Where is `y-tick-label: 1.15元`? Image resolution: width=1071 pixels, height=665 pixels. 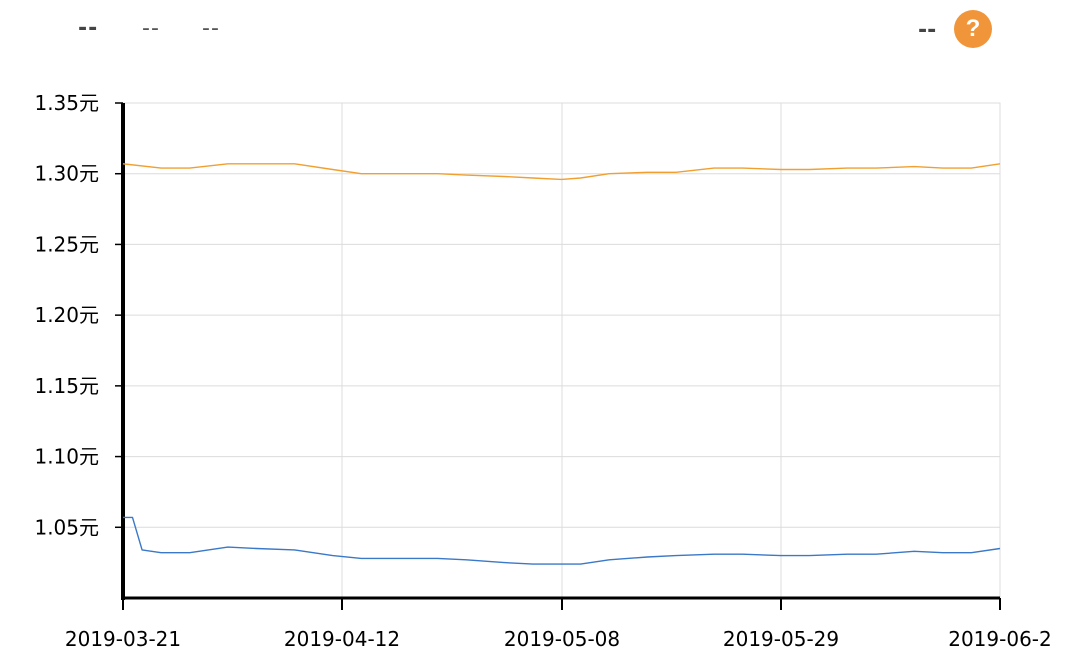
y-tick-label: 1.15元 is located at coordinates (66, 386).